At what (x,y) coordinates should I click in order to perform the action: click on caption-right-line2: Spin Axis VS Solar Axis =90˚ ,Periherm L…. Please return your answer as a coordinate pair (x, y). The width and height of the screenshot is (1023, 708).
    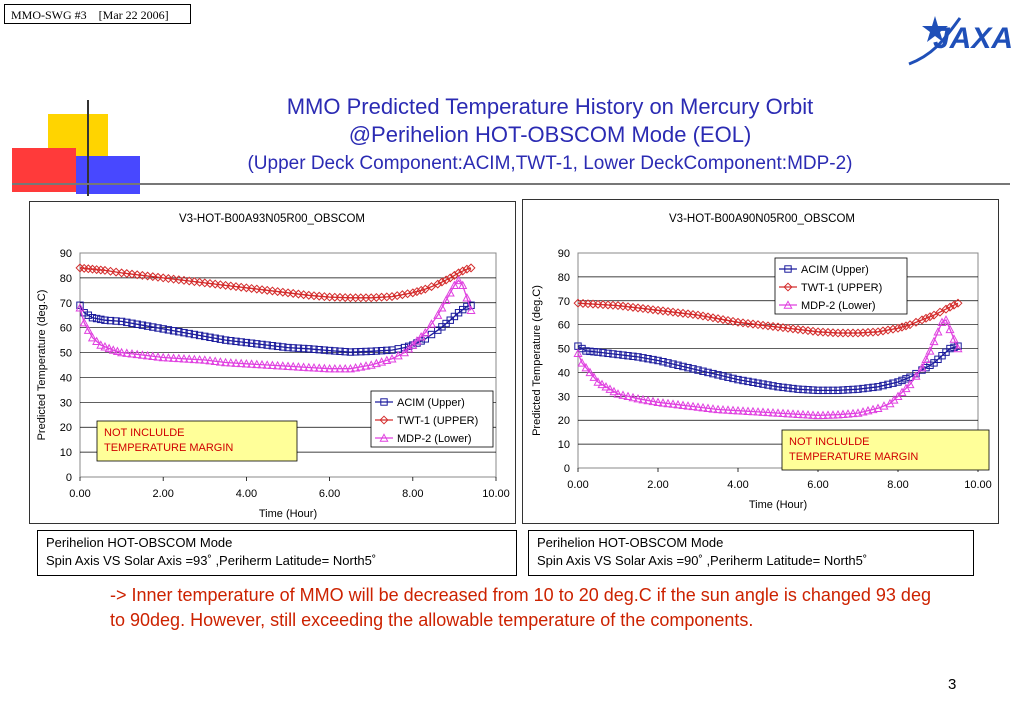
    Looking at the image, I should click on (702, 560).